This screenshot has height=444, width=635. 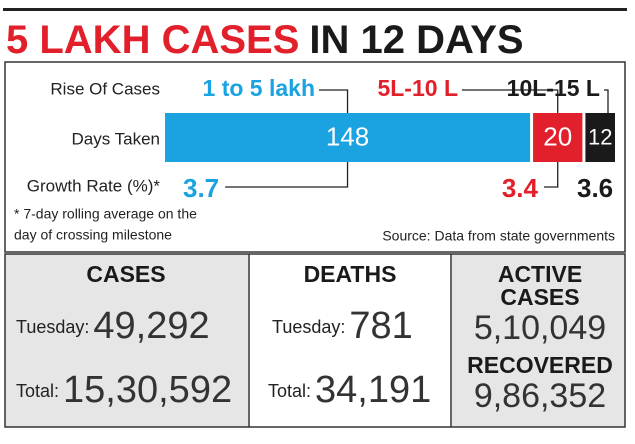 I want to click on range-label: 10L-15 L, so click(x=553, y=88).